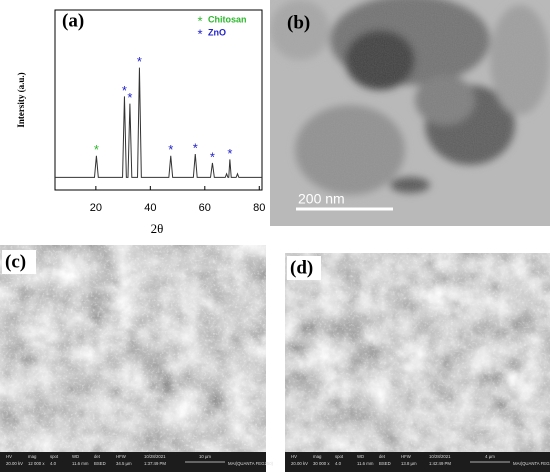 This screenshot has height=472, width=550. What do you see at coordinates (73, 20) in the screenshot?
I see `panel-label: (a)` at bounding box center [73, 20].